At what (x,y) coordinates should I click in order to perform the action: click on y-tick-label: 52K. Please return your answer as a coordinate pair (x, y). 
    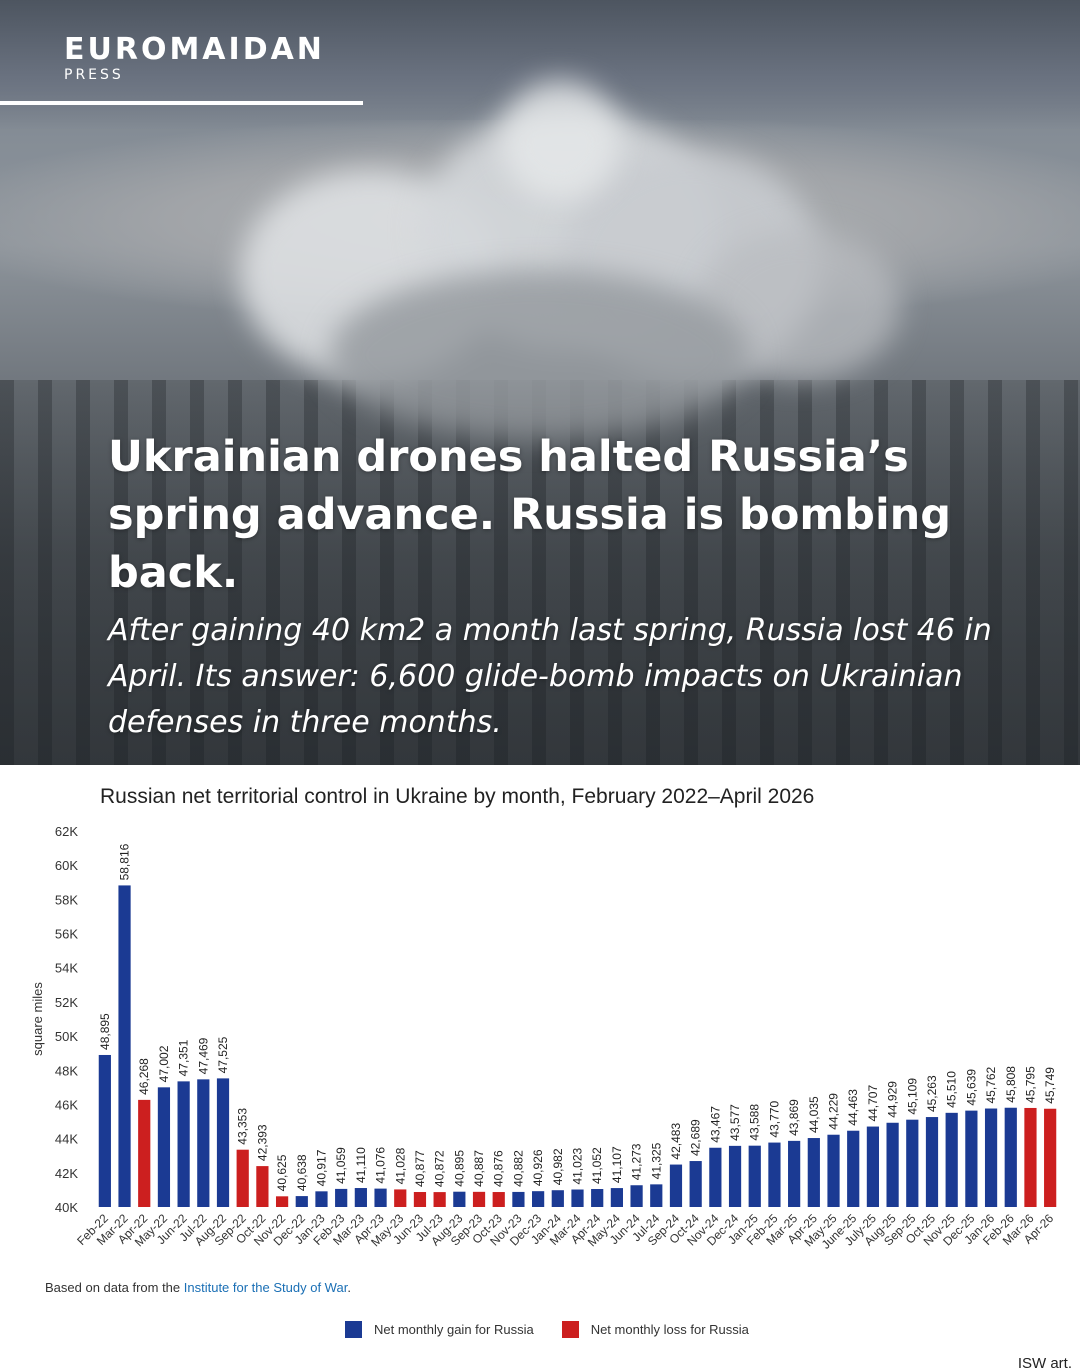
    Looking at the image, I should click on (66, 1002).